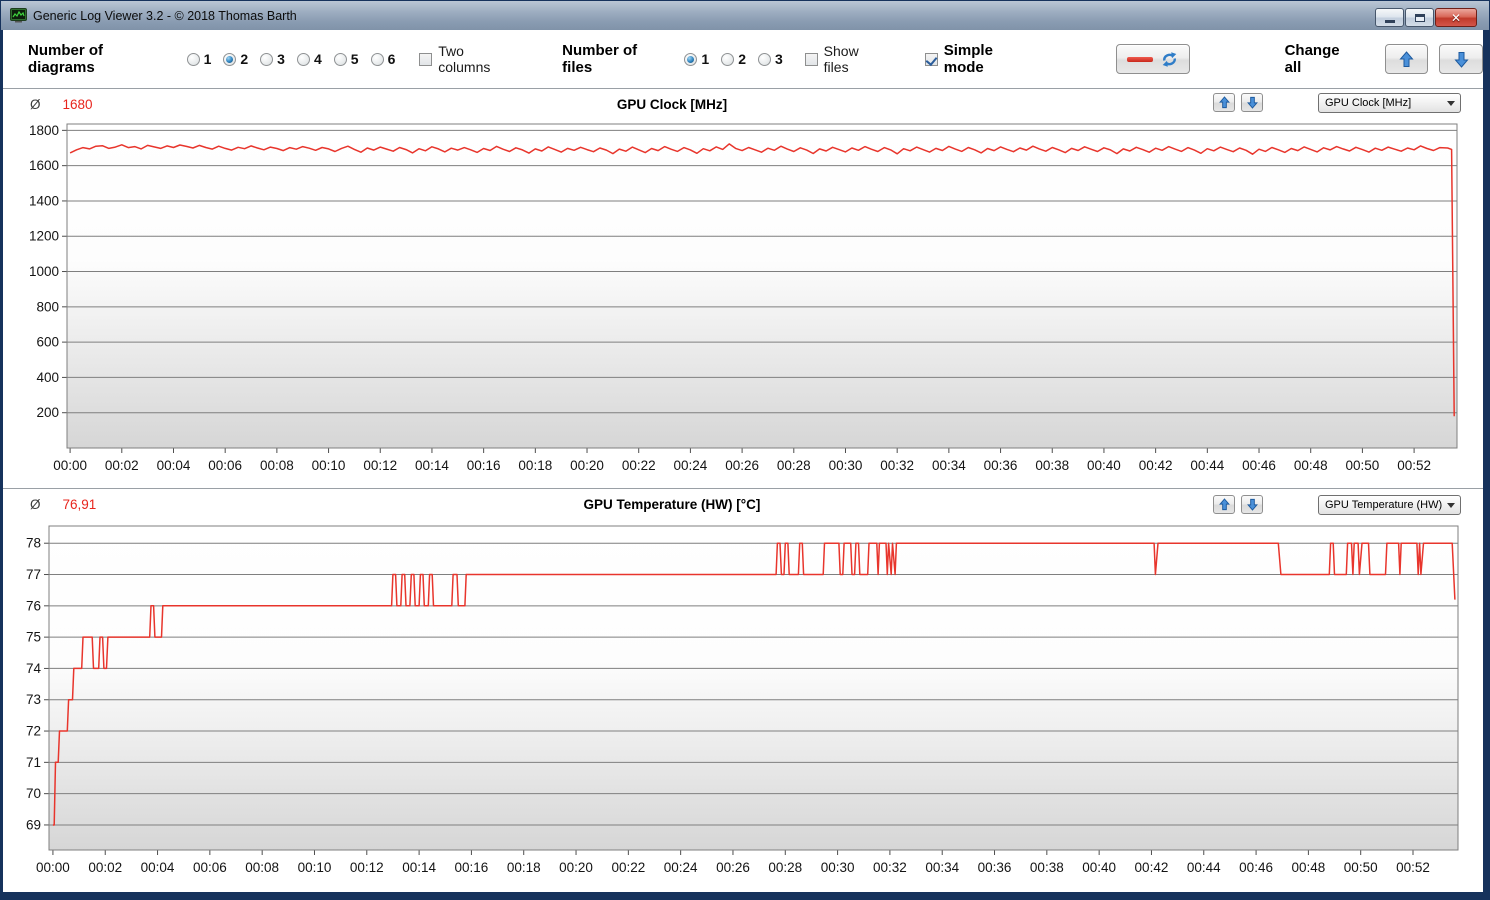 Image resolution: width=1490 pixels, height=900 pixels. What do you see at coordinates (33, 574) in the screenshot?
I see `svg-text: 77` at bounding box center [33, 574].